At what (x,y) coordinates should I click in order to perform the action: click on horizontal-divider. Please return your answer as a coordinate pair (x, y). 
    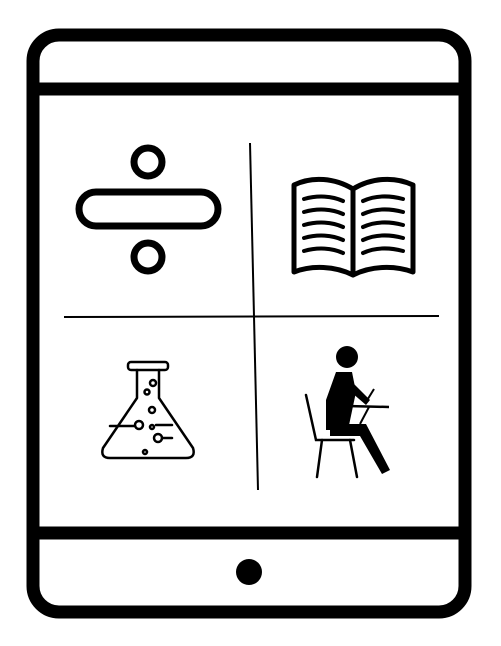
    Looking at the image, I should click on (251, 316).